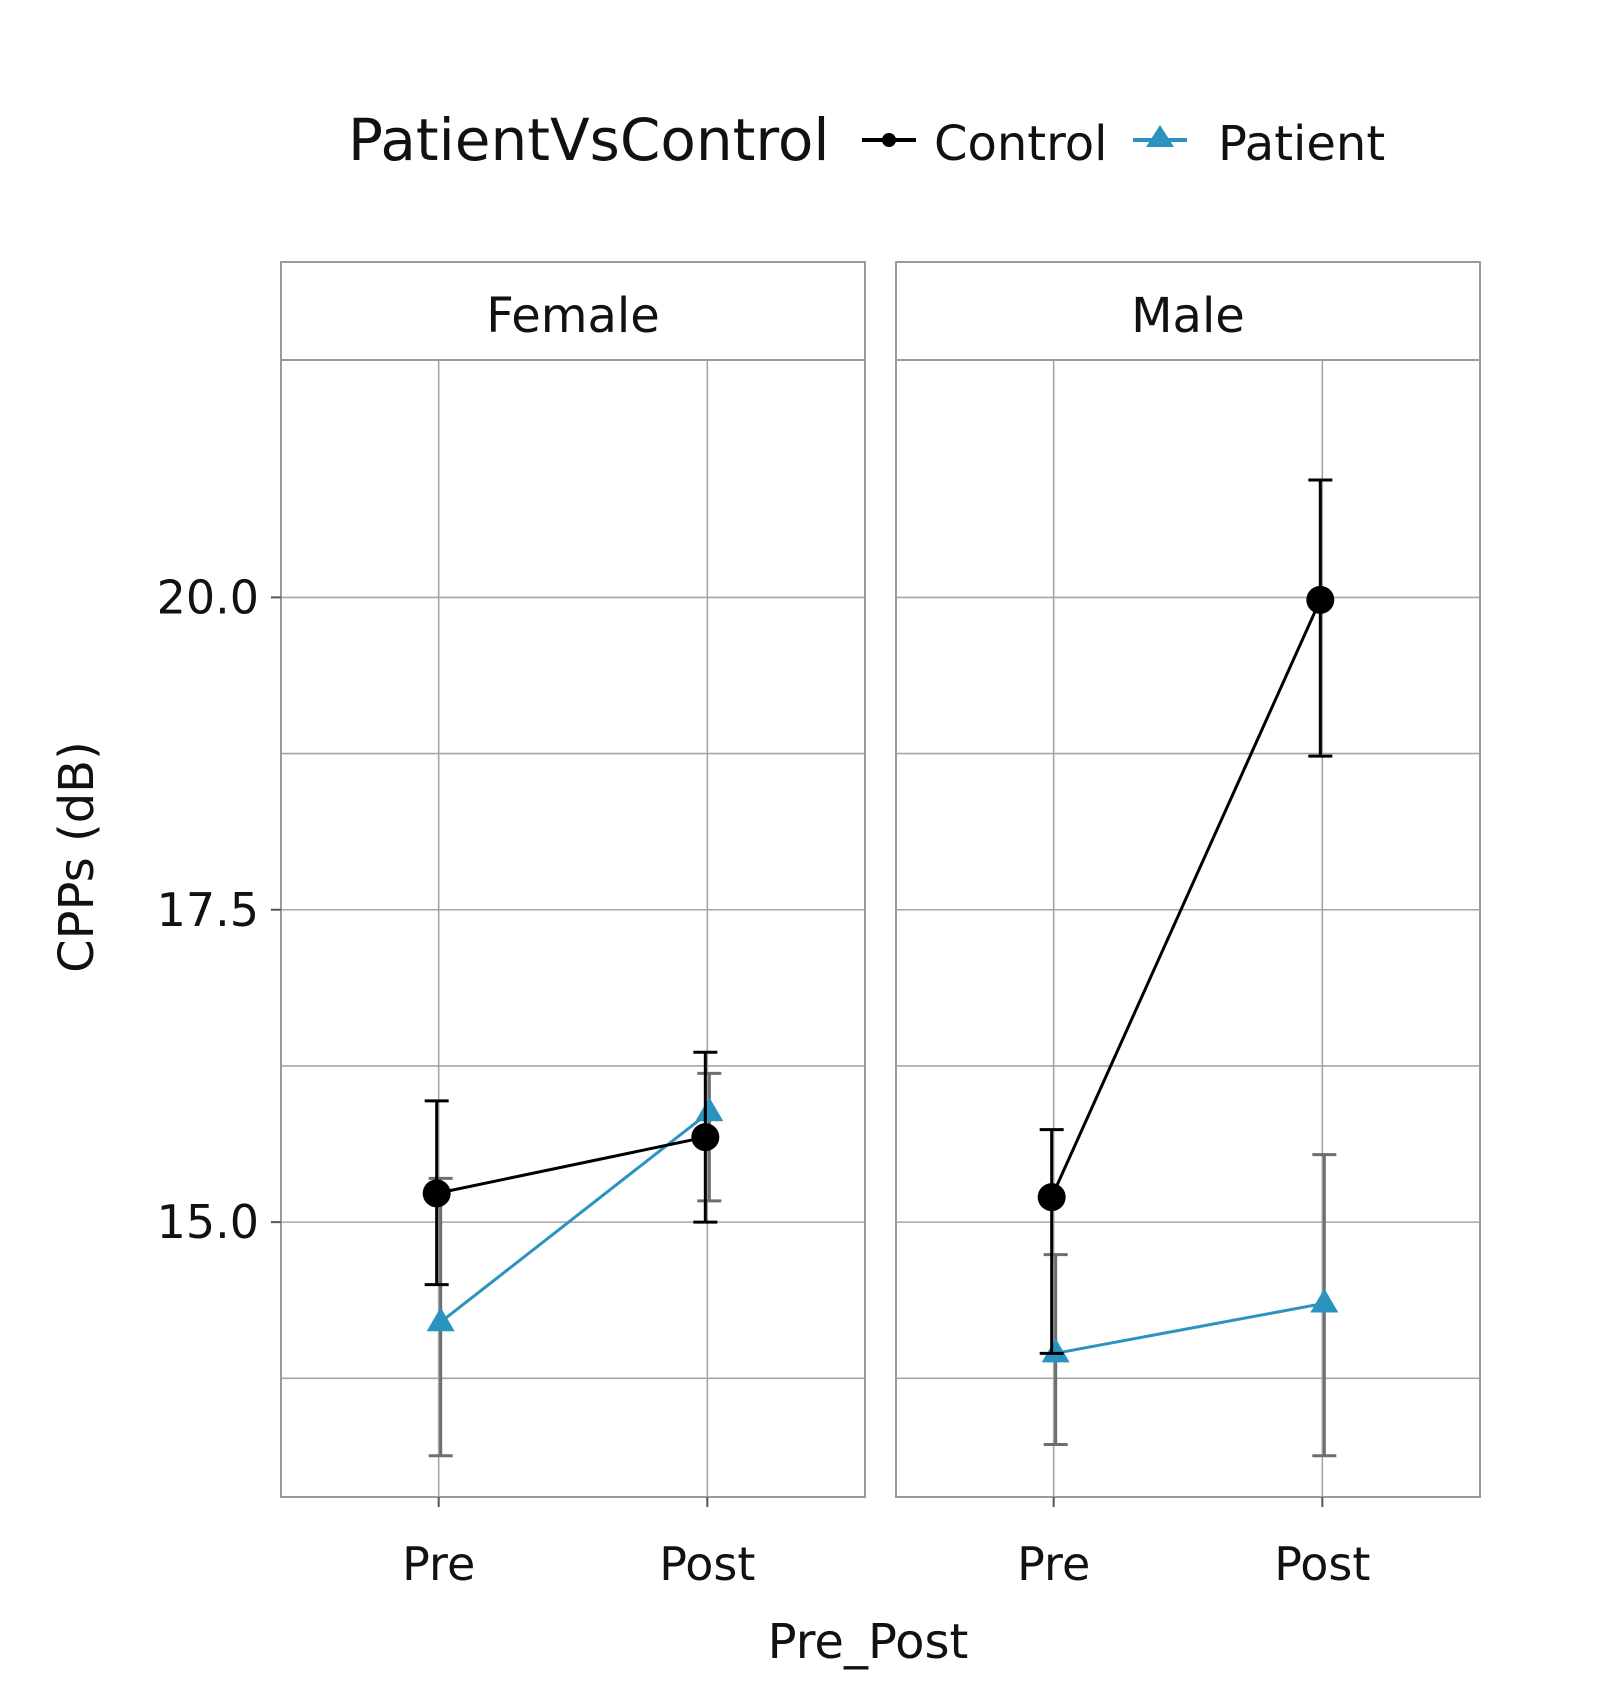  I want to click on legend-label-control: Control, so click(1021, 144).